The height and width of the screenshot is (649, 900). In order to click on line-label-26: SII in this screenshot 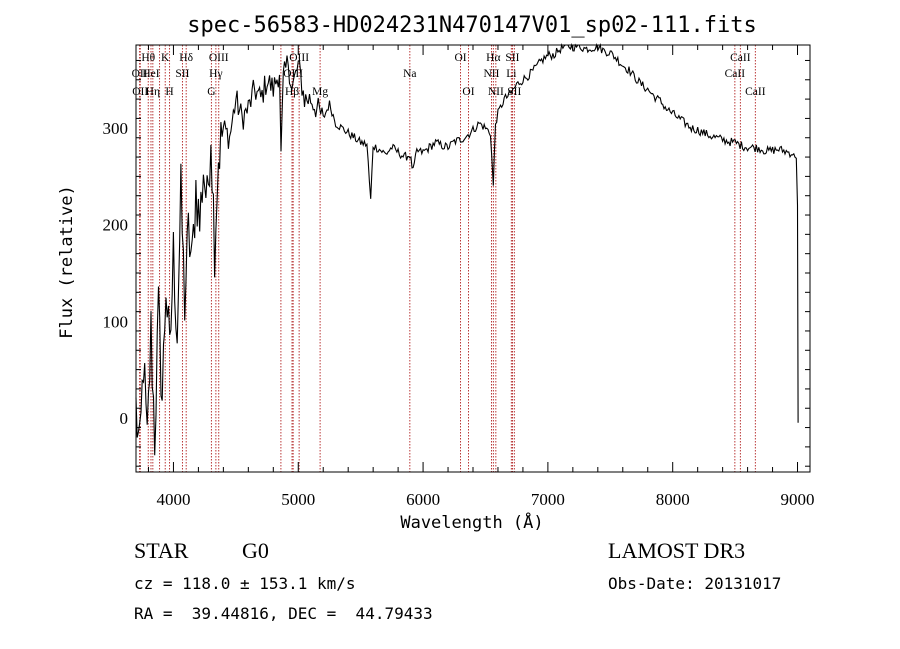, I will do `click(514, 92)`.